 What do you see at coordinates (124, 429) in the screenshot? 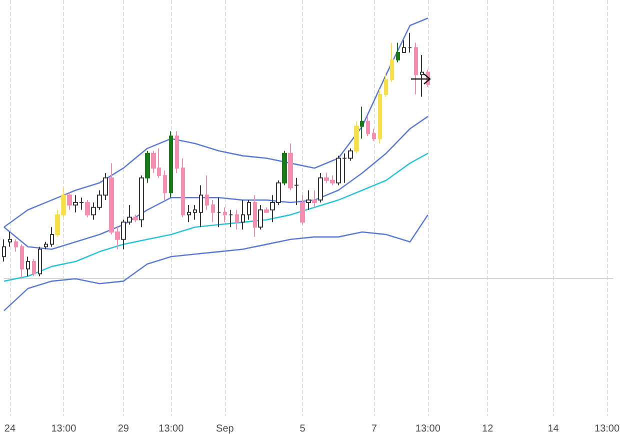
I see `x-tick-label: 29` at bounding box center [124, 429].